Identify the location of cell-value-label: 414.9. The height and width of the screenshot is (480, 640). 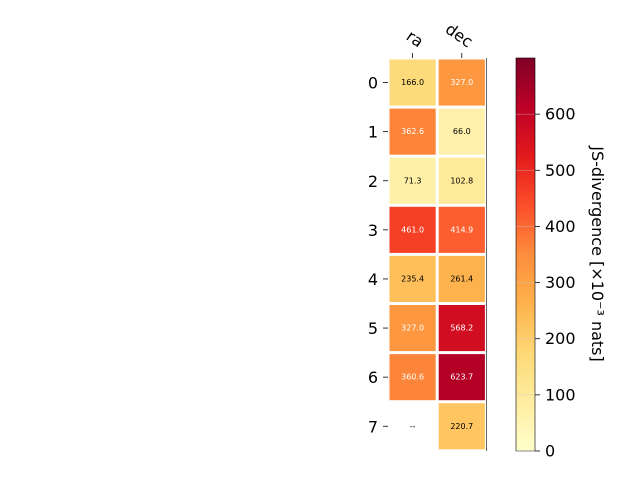
(461, 229).